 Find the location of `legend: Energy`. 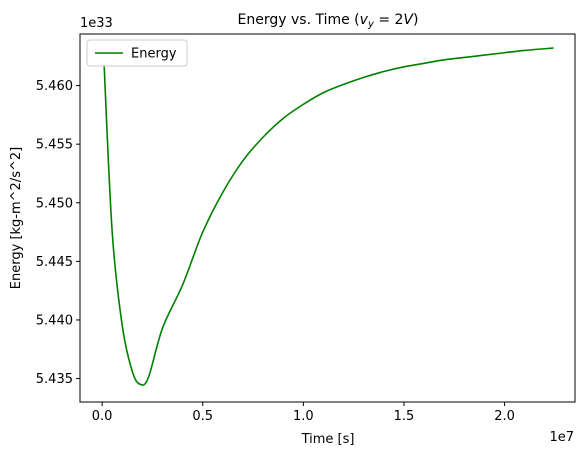

legend: Energy is located at coordinates (137, 53).